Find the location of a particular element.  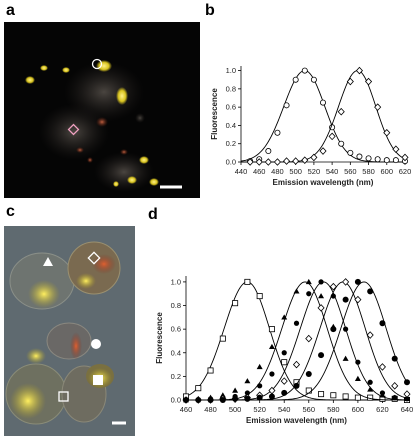

x-tick-label: 460 is located at coordinates (259, 171).